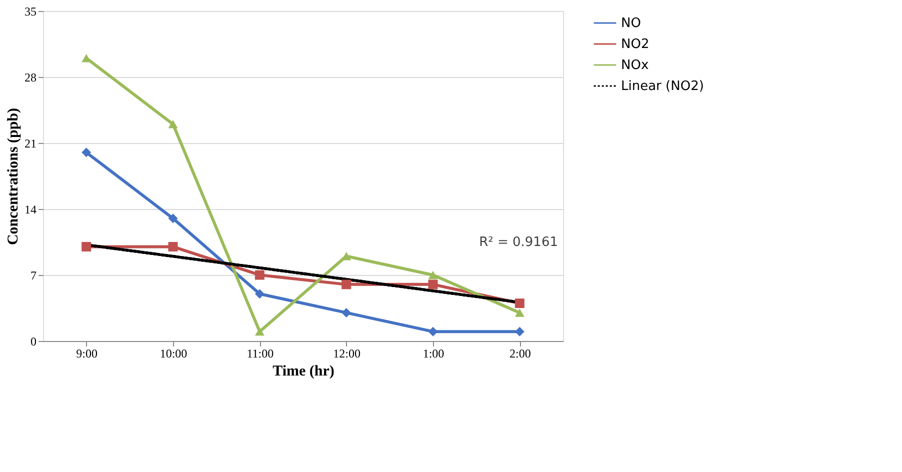 The width and height of the screenshot is (902, 472). I want to click on legend-label: NO, so click(631, 23).